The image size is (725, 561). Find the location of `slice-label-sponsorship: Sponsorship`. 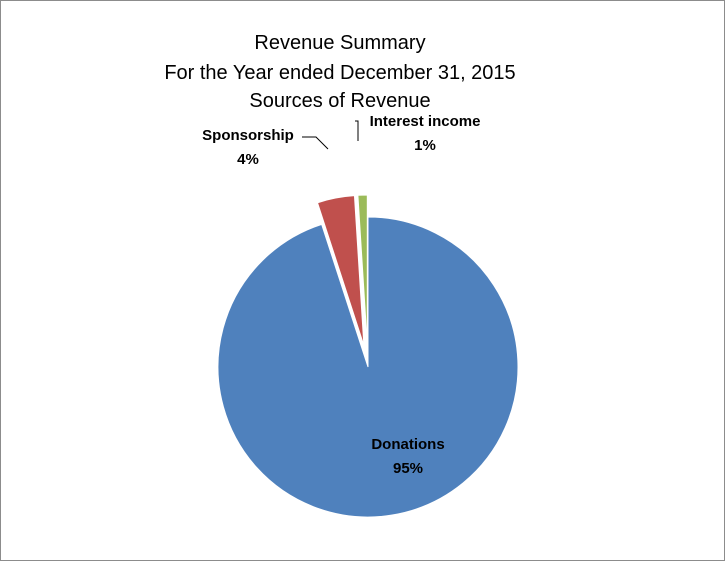

slice-label-sponsorship: Sponsorship is located at coordinates (248, 135).